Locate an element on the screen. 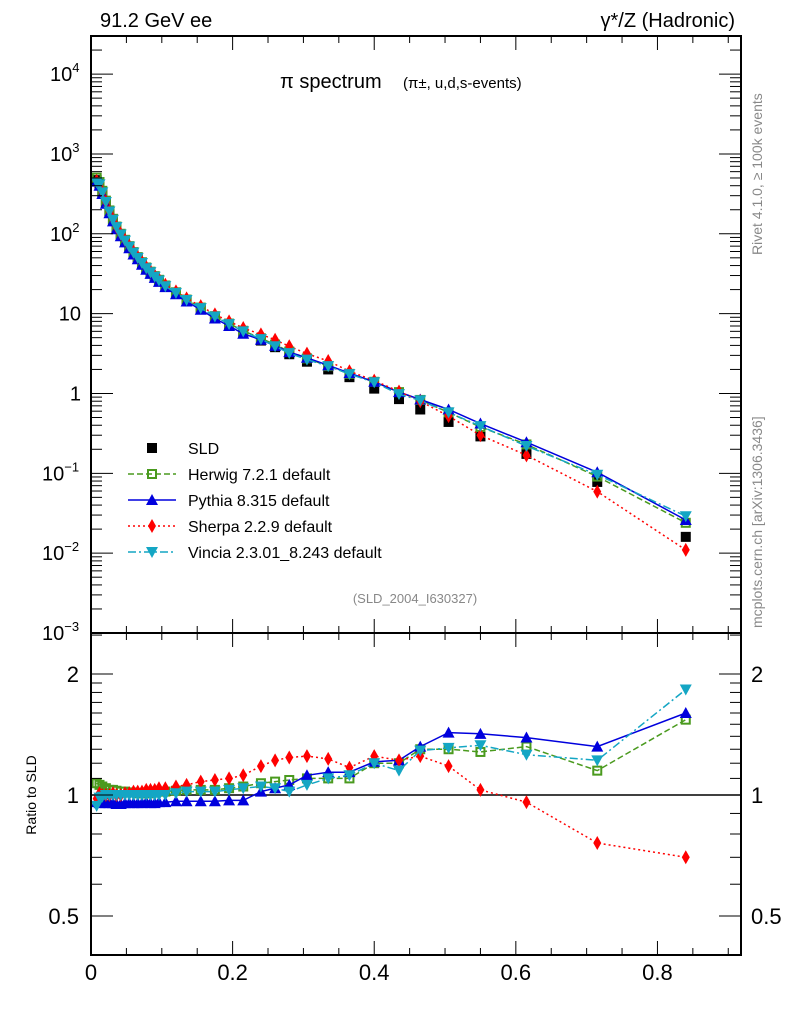 The height and width of the screenshot is (1024, 786). legend-label: Pythia 8.315 default is located at coordinates (259, 501).